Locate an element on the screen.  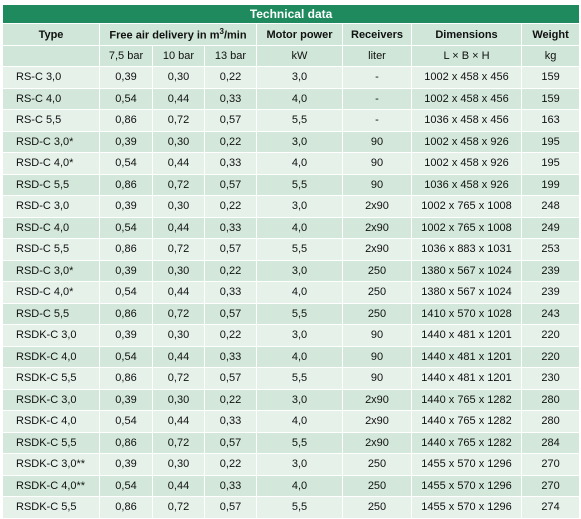
table-title: Technical data is located at coordinates (291, 14).